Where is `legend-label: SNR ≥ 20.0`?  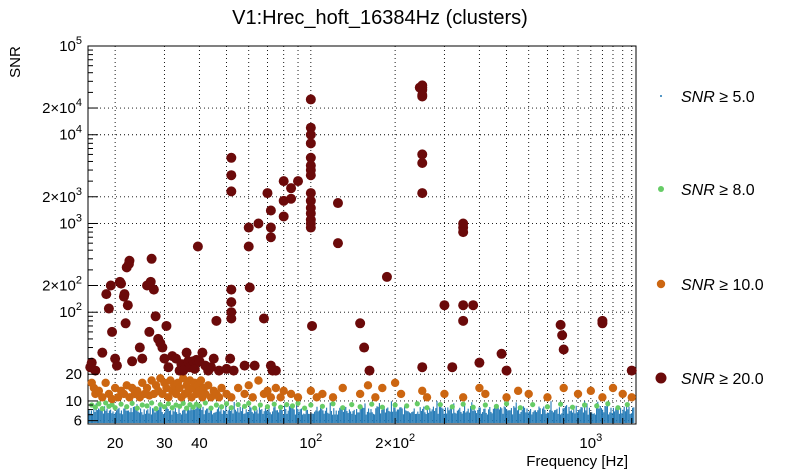 legend-label: SNR ≥ 20.0 is located at coordinates (722, 379).